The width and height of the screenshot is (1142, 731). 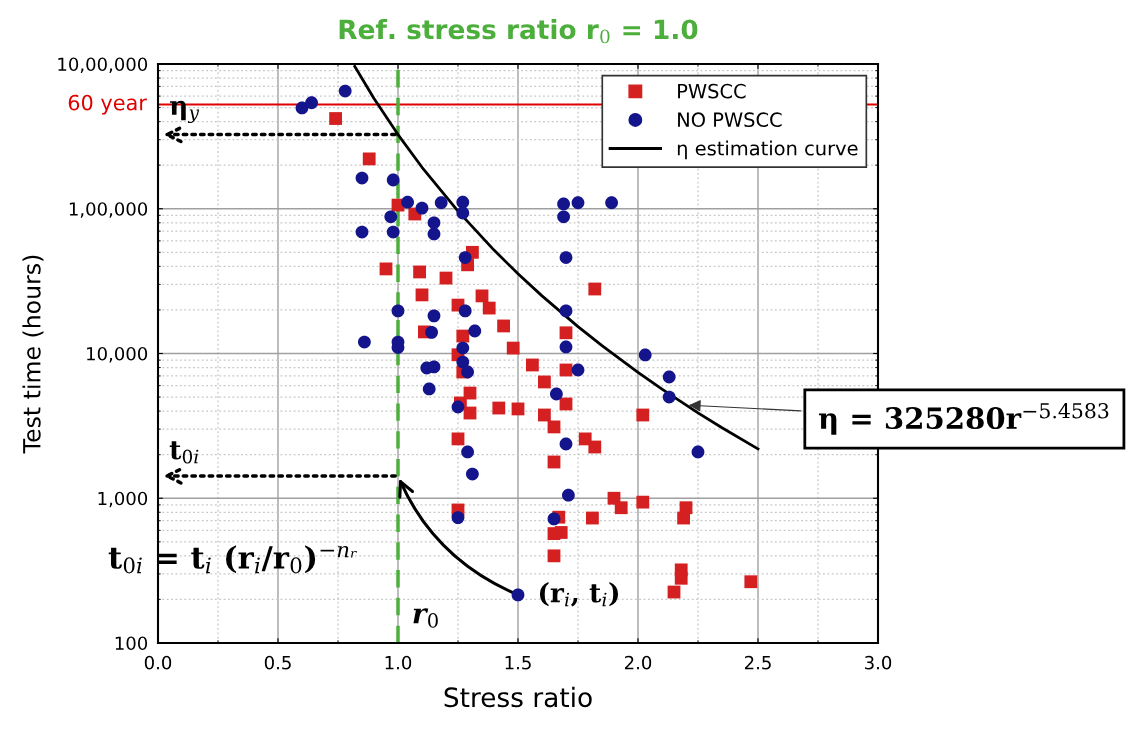 What do you see at coordinates (518, 697) in the screenshot?
I see `x-axis-title: Stress ratio` at bounding box center [518, 697].